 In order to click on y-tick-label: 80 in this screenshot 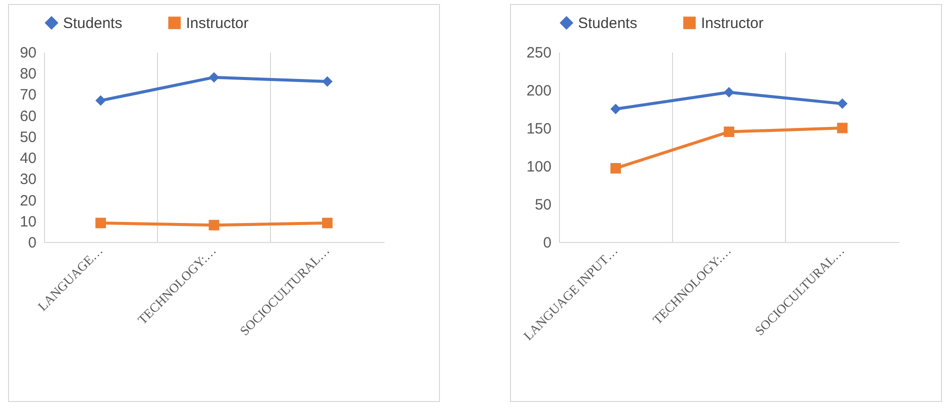, I will do `click(28, 74)`.